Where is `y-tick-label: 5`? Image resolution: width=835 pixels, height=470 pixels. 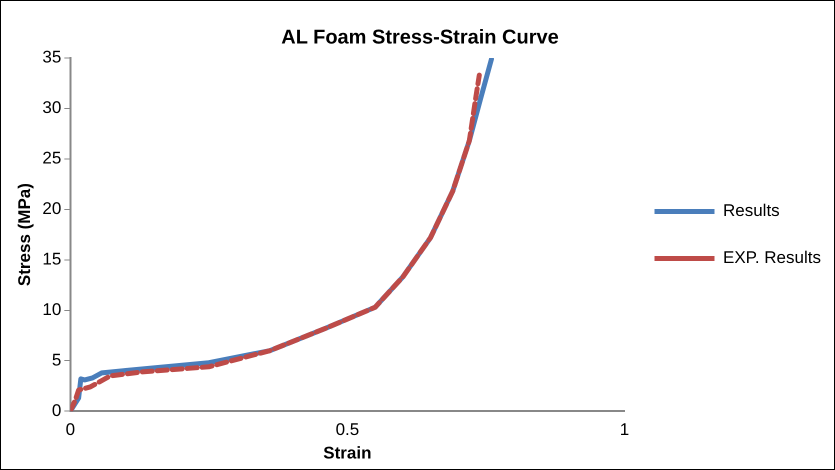
y-tick-label: 5 is located at coordinates (57, 360).